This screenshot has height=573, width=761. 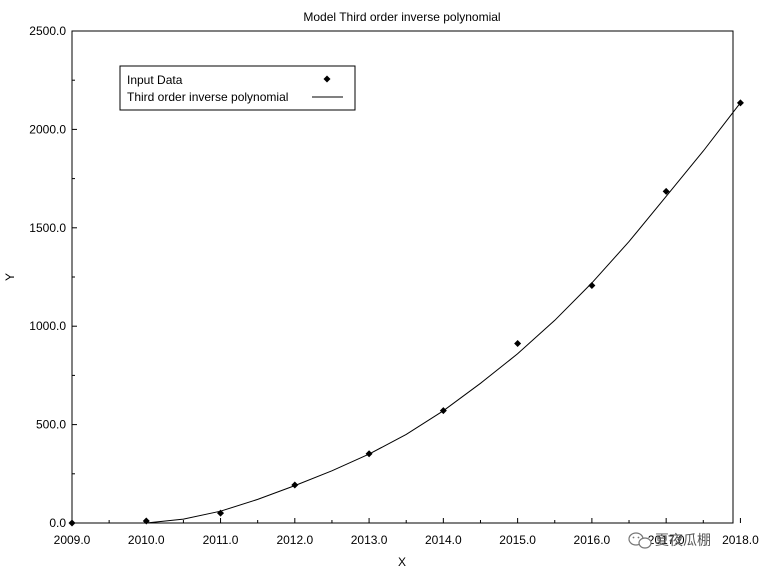 What do you see at coordinates (72, 540) in the screenshot?
I see `x-tick-label: 2009.0` at bounding box center [72, 540].